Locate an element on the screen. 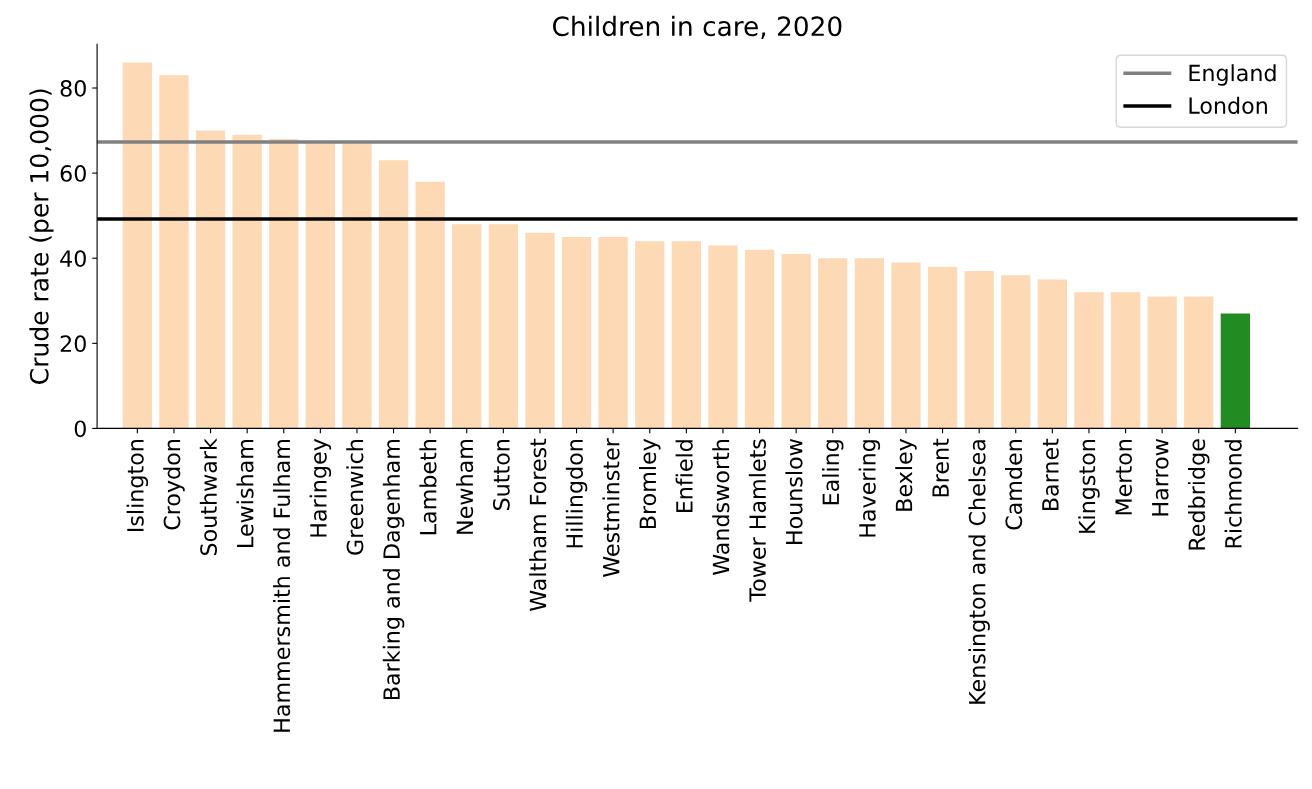 Image resolution: width=1312 pixels, height=789 pixels. x-tick-label: Hammersmith and Fulham is located at coordinates (281, 586).